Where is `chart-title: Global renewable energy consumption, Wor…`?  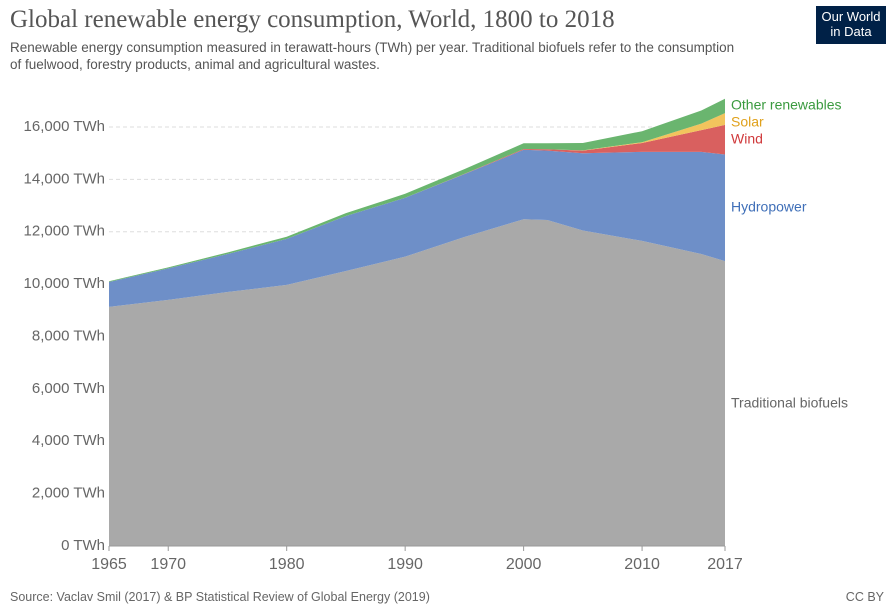 chart-title: Global renewable energy consumption, Wor… is located at coordinates (312, 19).